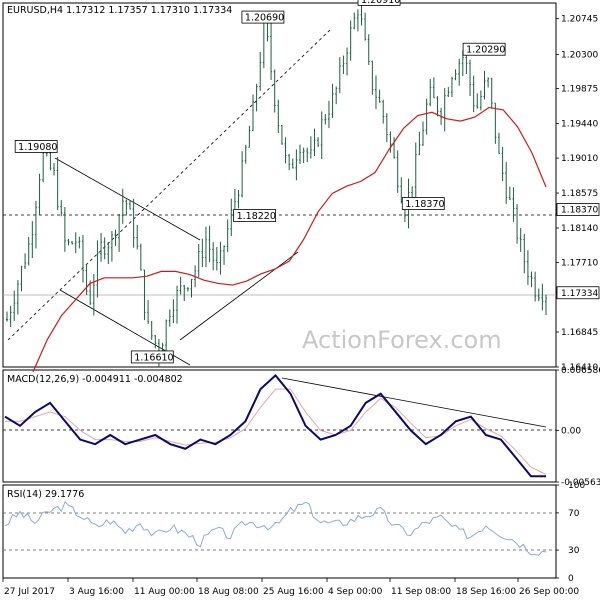  I want to click on x-tick-label: 25 Aug 16:00, so click(293, 592).